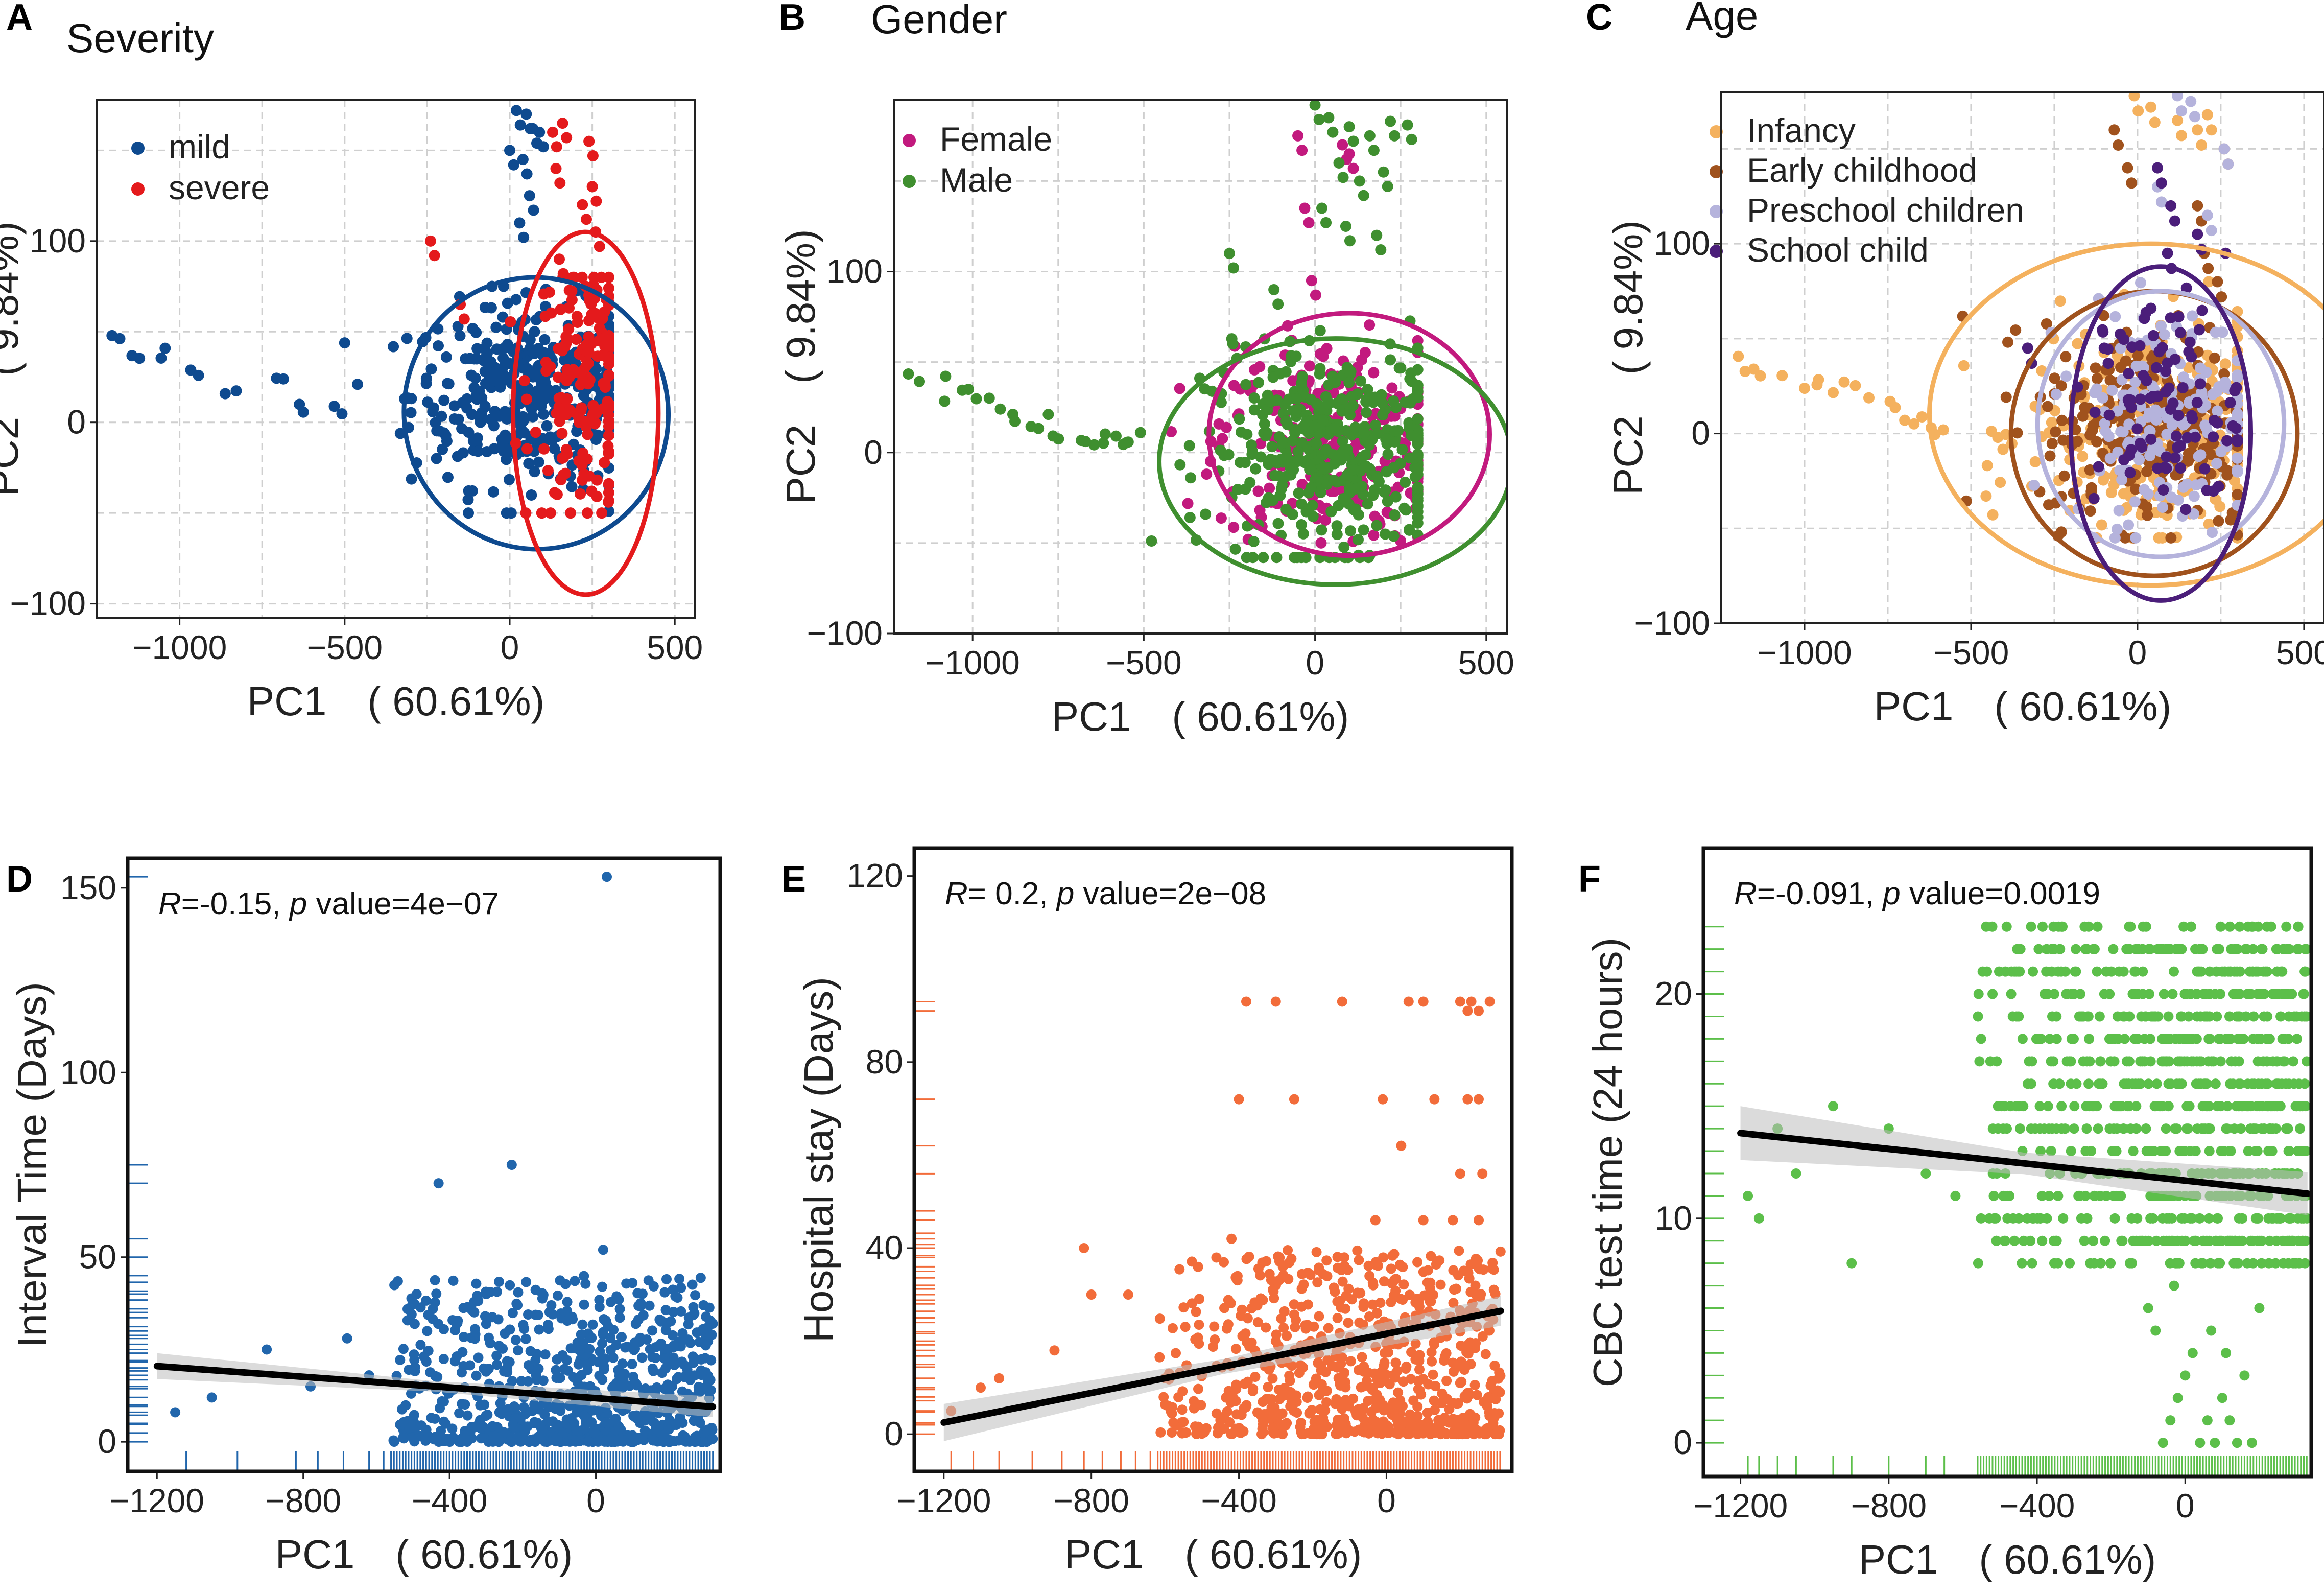  I want to click on legend-marker, so click(1716, 131).